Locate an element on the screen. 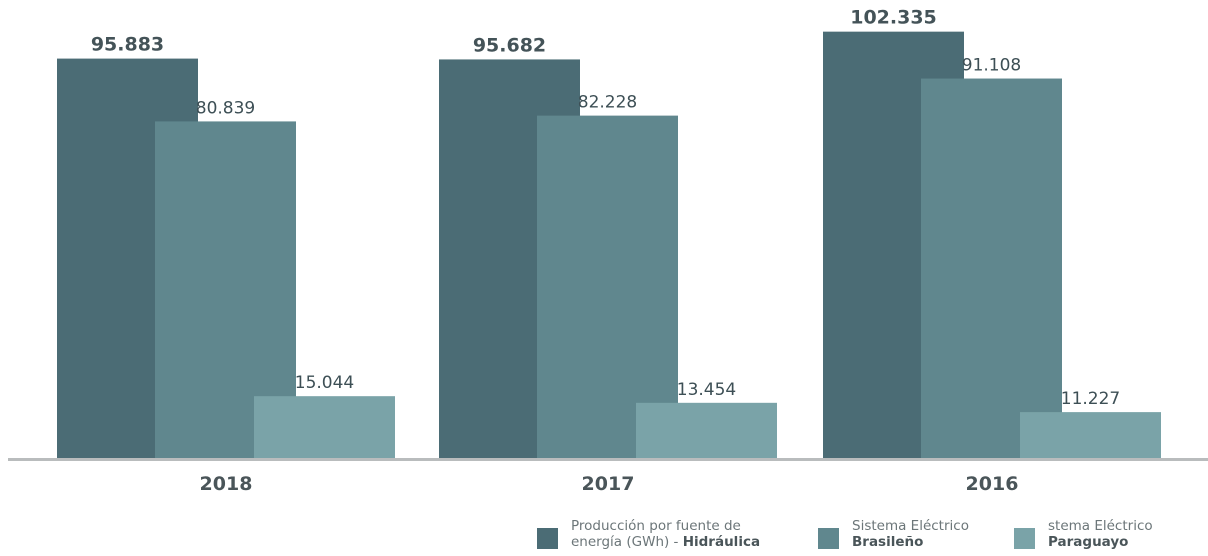  value-label-2017-series-2: 82.228 is located at coordinates (607, 103).